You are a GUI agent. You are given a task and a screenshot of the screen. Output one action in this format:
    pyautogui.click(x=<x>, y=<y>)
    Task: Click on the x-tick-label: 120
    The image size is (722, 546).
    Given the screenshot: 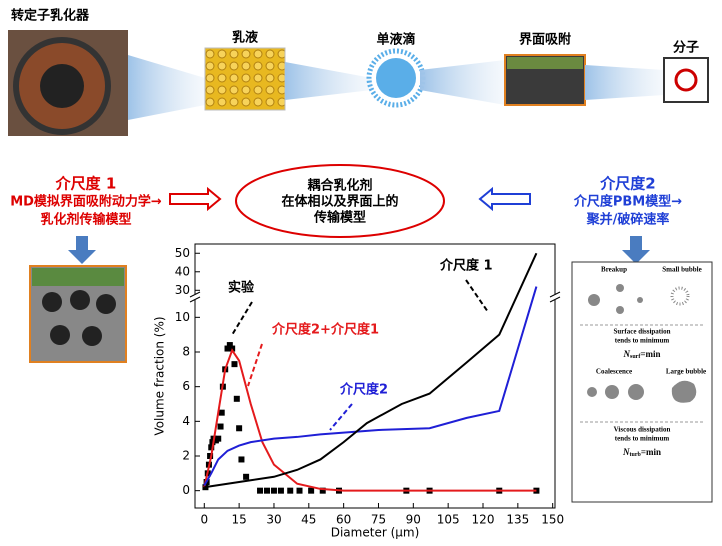 What is the action you would take?
    pyautogui.click(x=483, y=520)
    